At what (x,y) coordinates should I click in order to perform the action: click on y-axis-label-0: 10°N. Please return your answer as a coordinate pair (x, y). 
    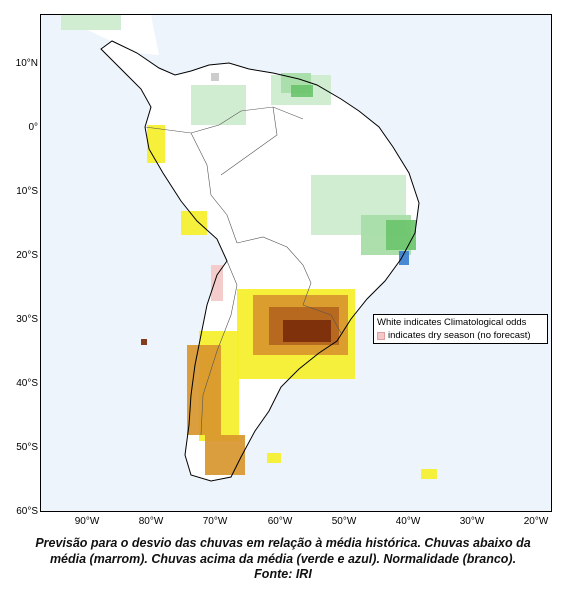
    Looking at the image, I should click on (26, 63).